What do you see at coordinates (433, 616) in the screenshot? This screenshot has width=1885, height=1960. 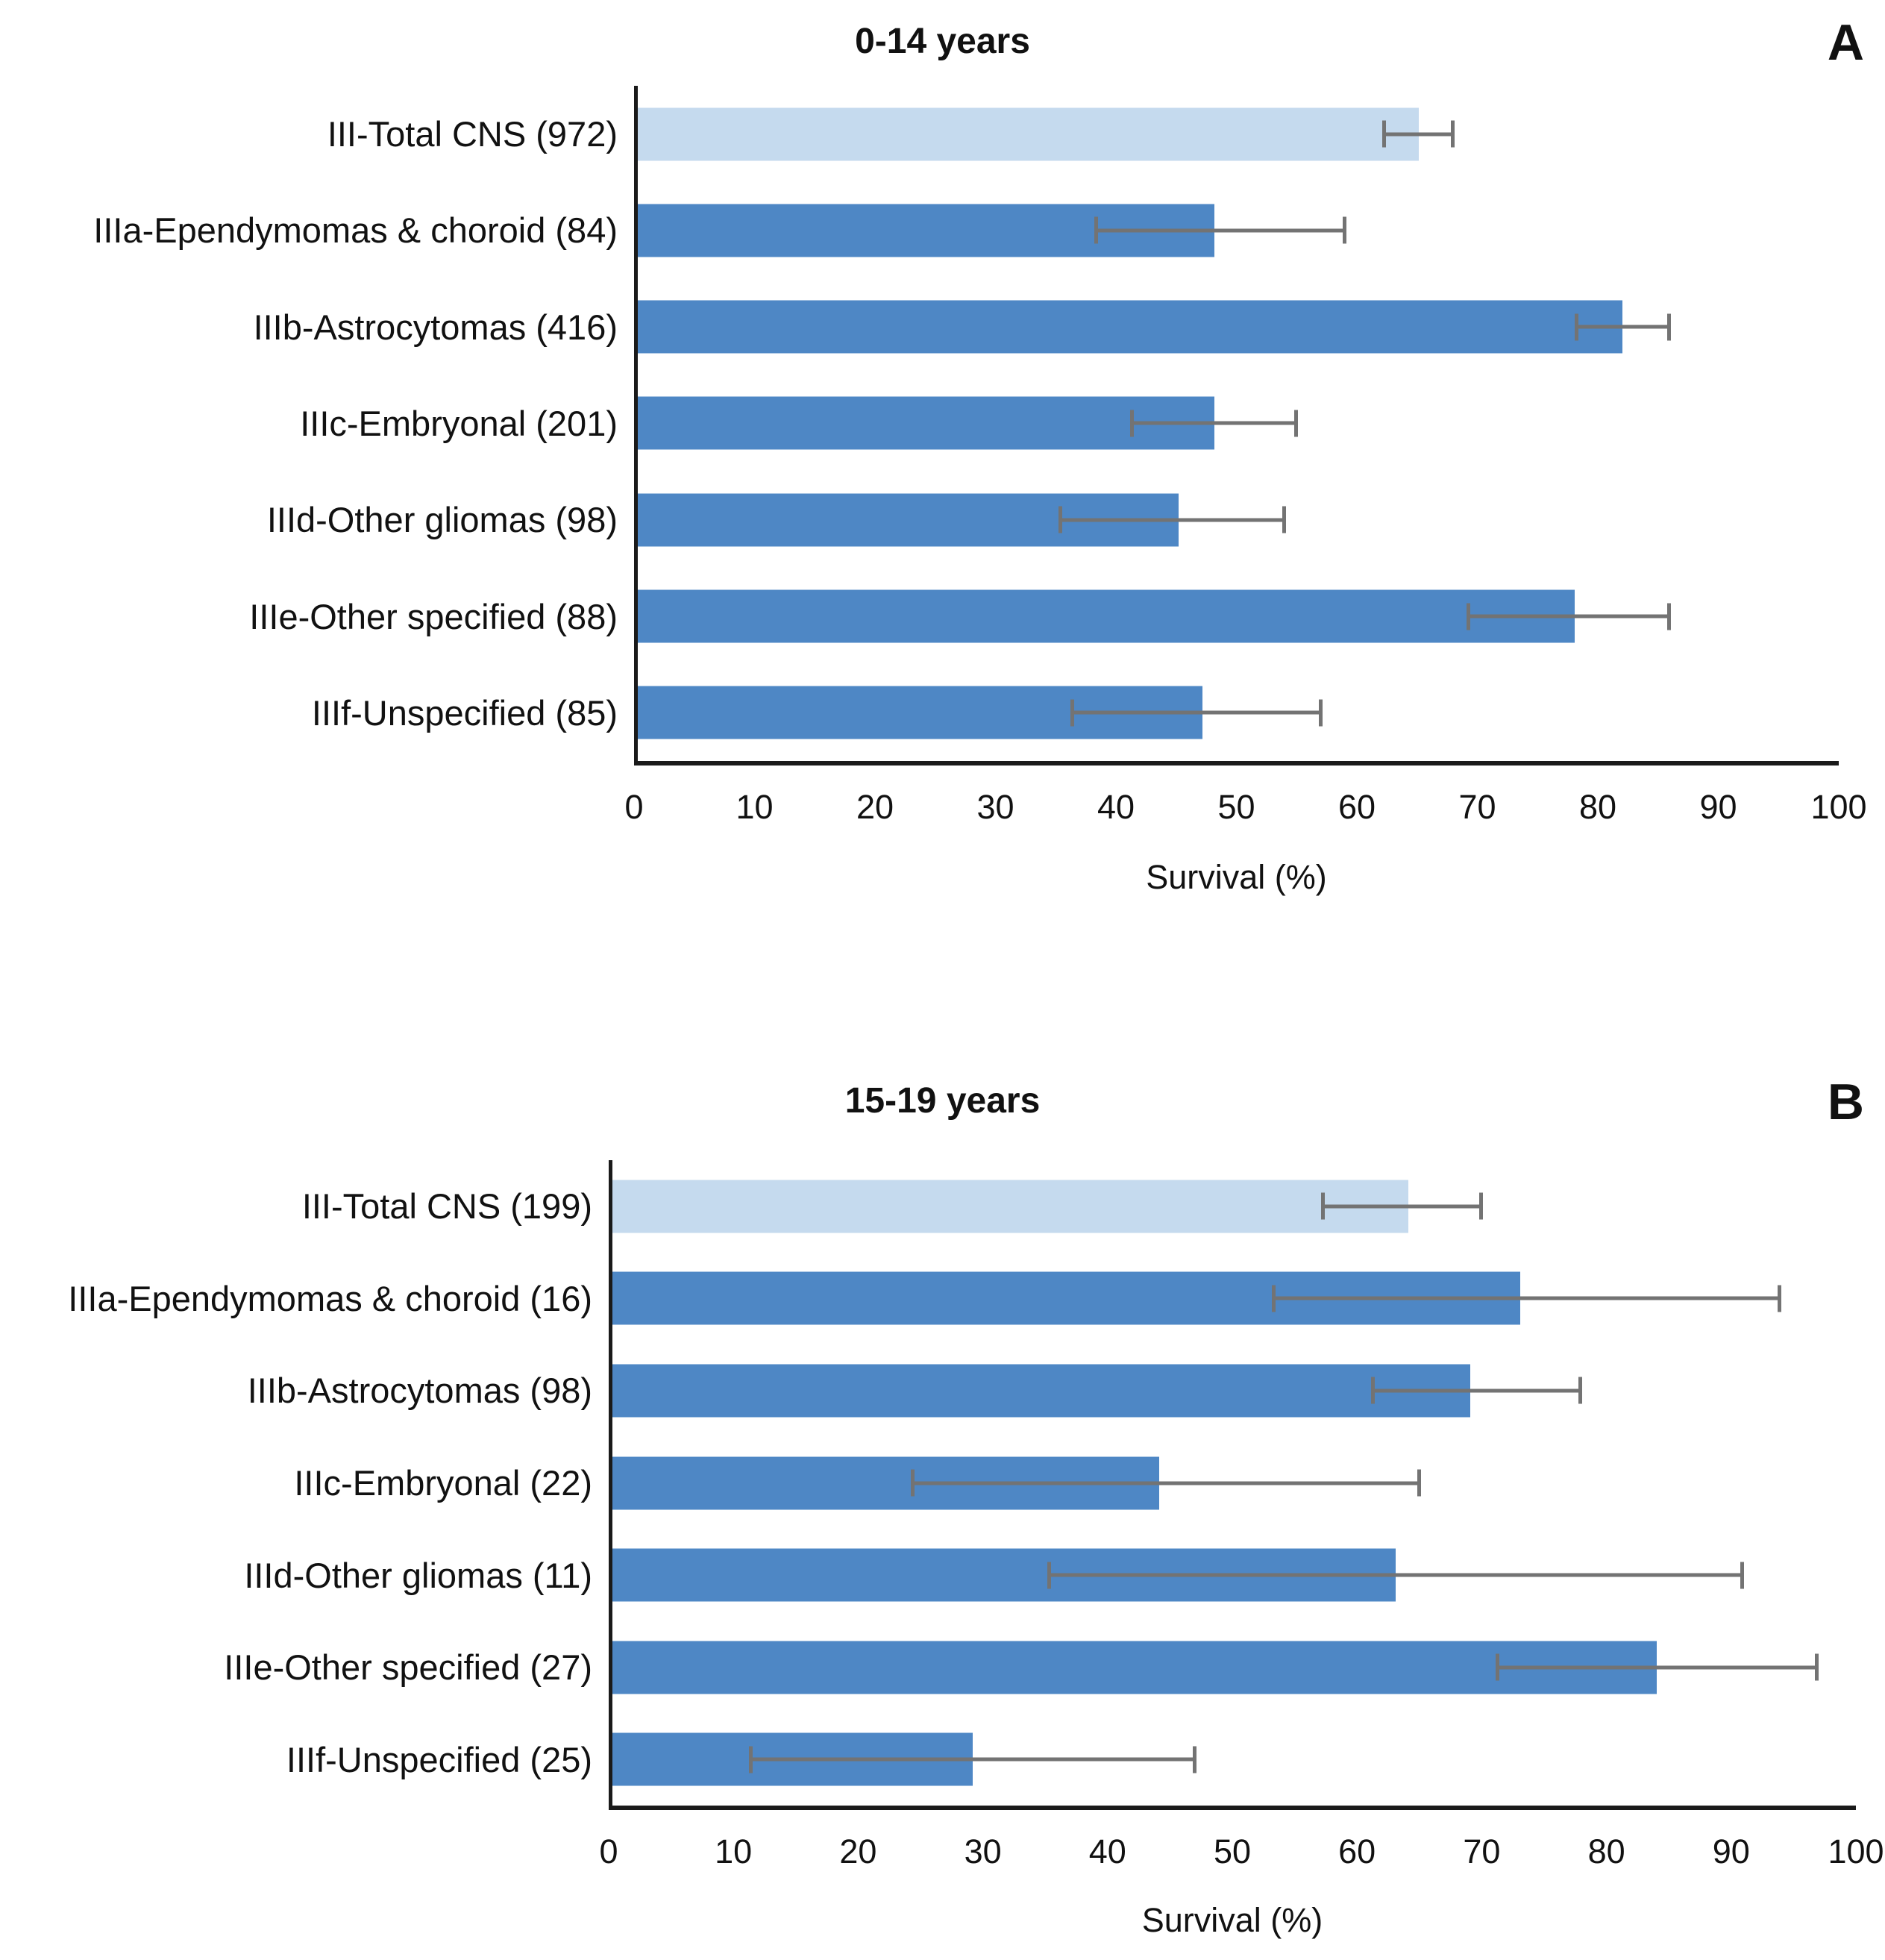 I see `category-label: IIIe-Other specified (88)` at bounding box center [433, 616].